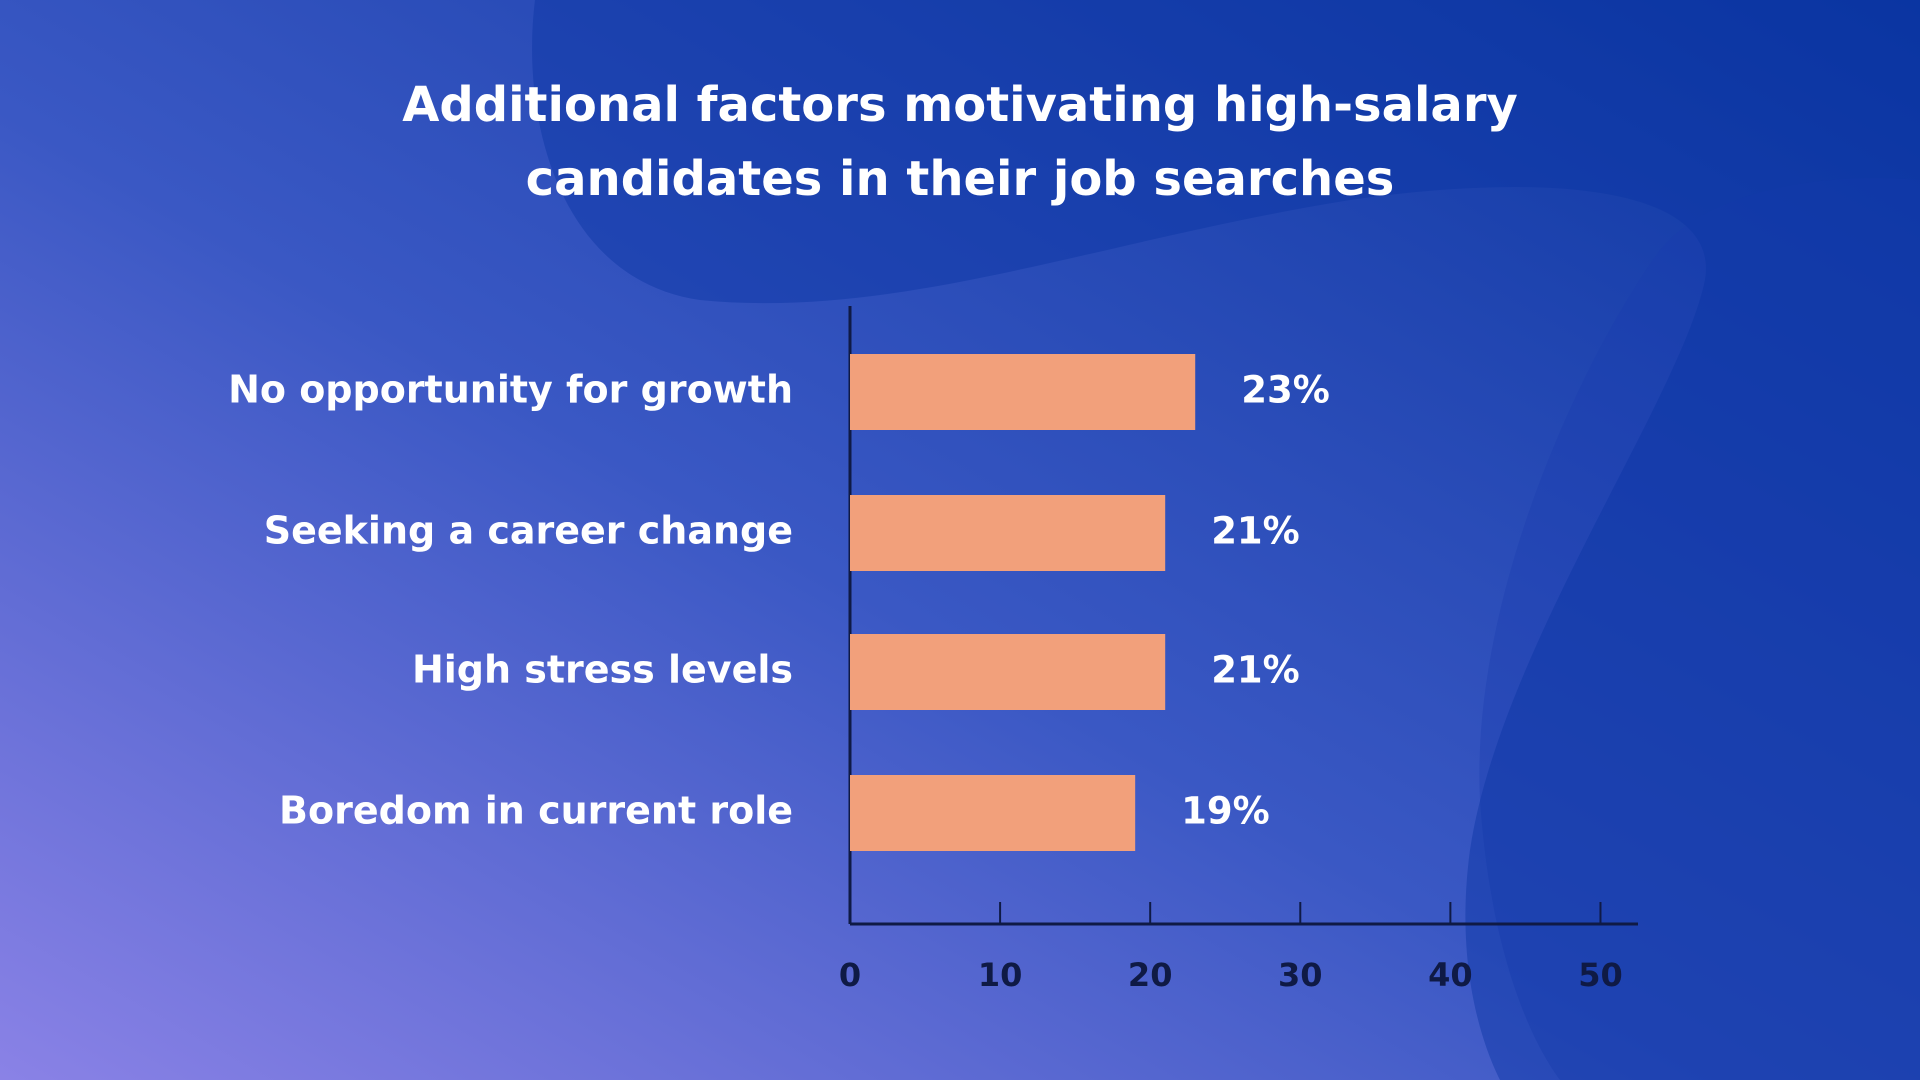 The height and width of the screenshot is (1080, 1920). Describe the element at coordinates (602, 670) in the screenshot. I see `category-label: High stress levels` at that location.